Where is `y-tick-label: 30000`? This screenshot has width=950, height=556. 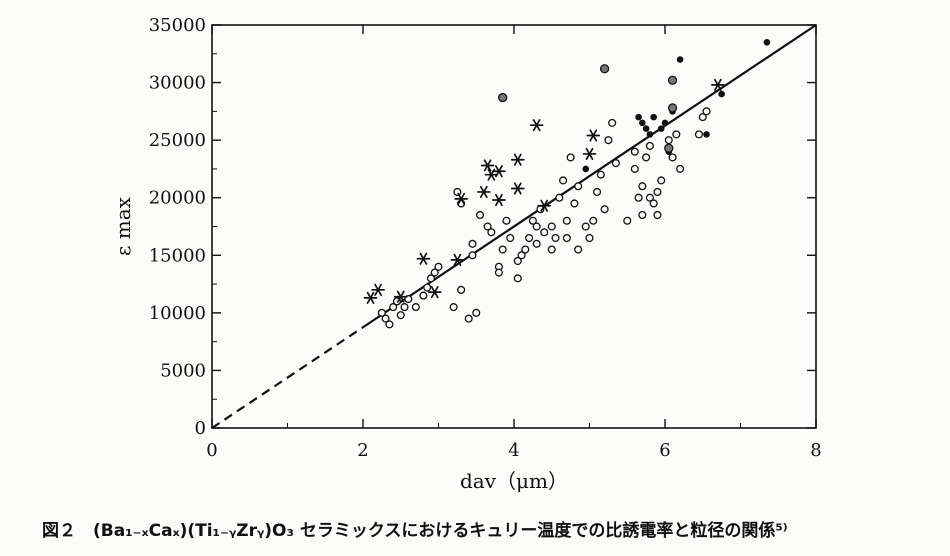
y-tick-label: 30000 is located at coordinates (177, 83).